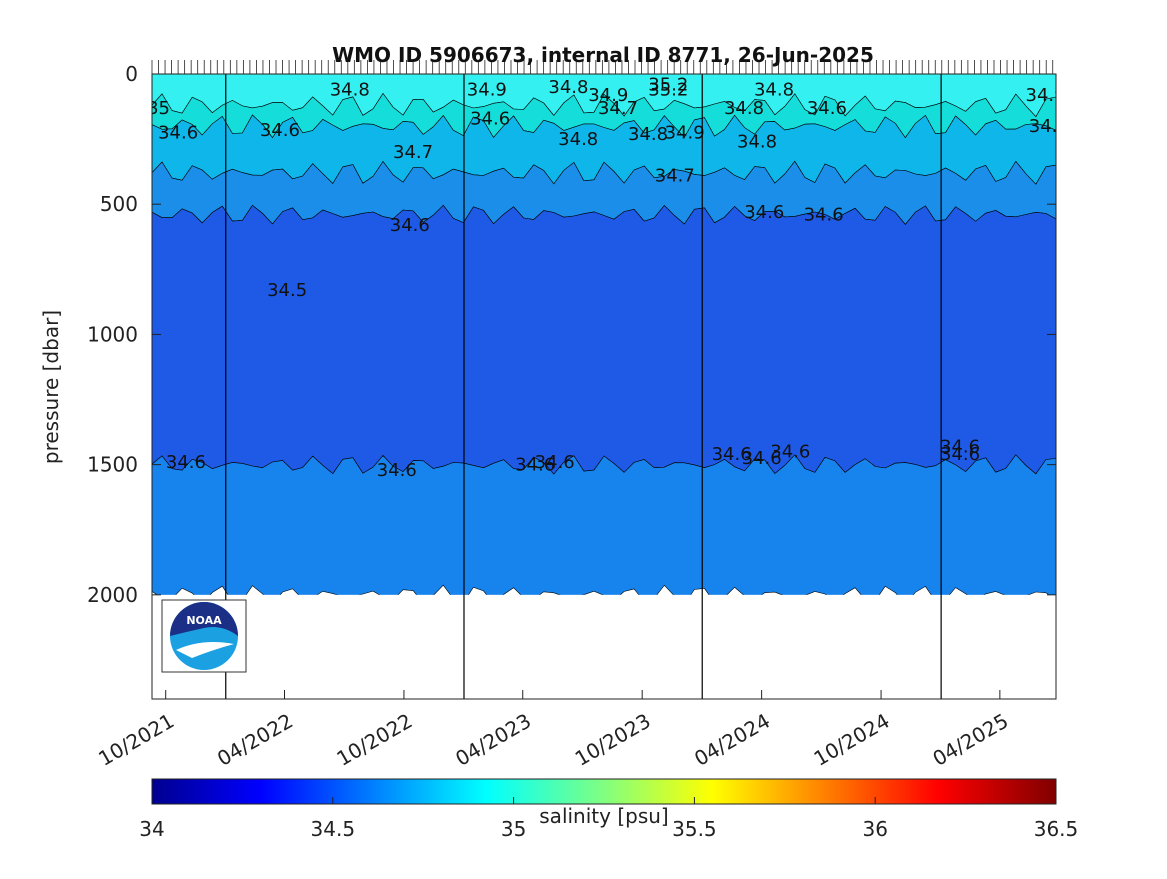 The image size is (1167, 879). What do you see at coordinates (732, 740) in the screenshot?
I see `x-tick-label: 04/2024` at bounding box center [732, 740].